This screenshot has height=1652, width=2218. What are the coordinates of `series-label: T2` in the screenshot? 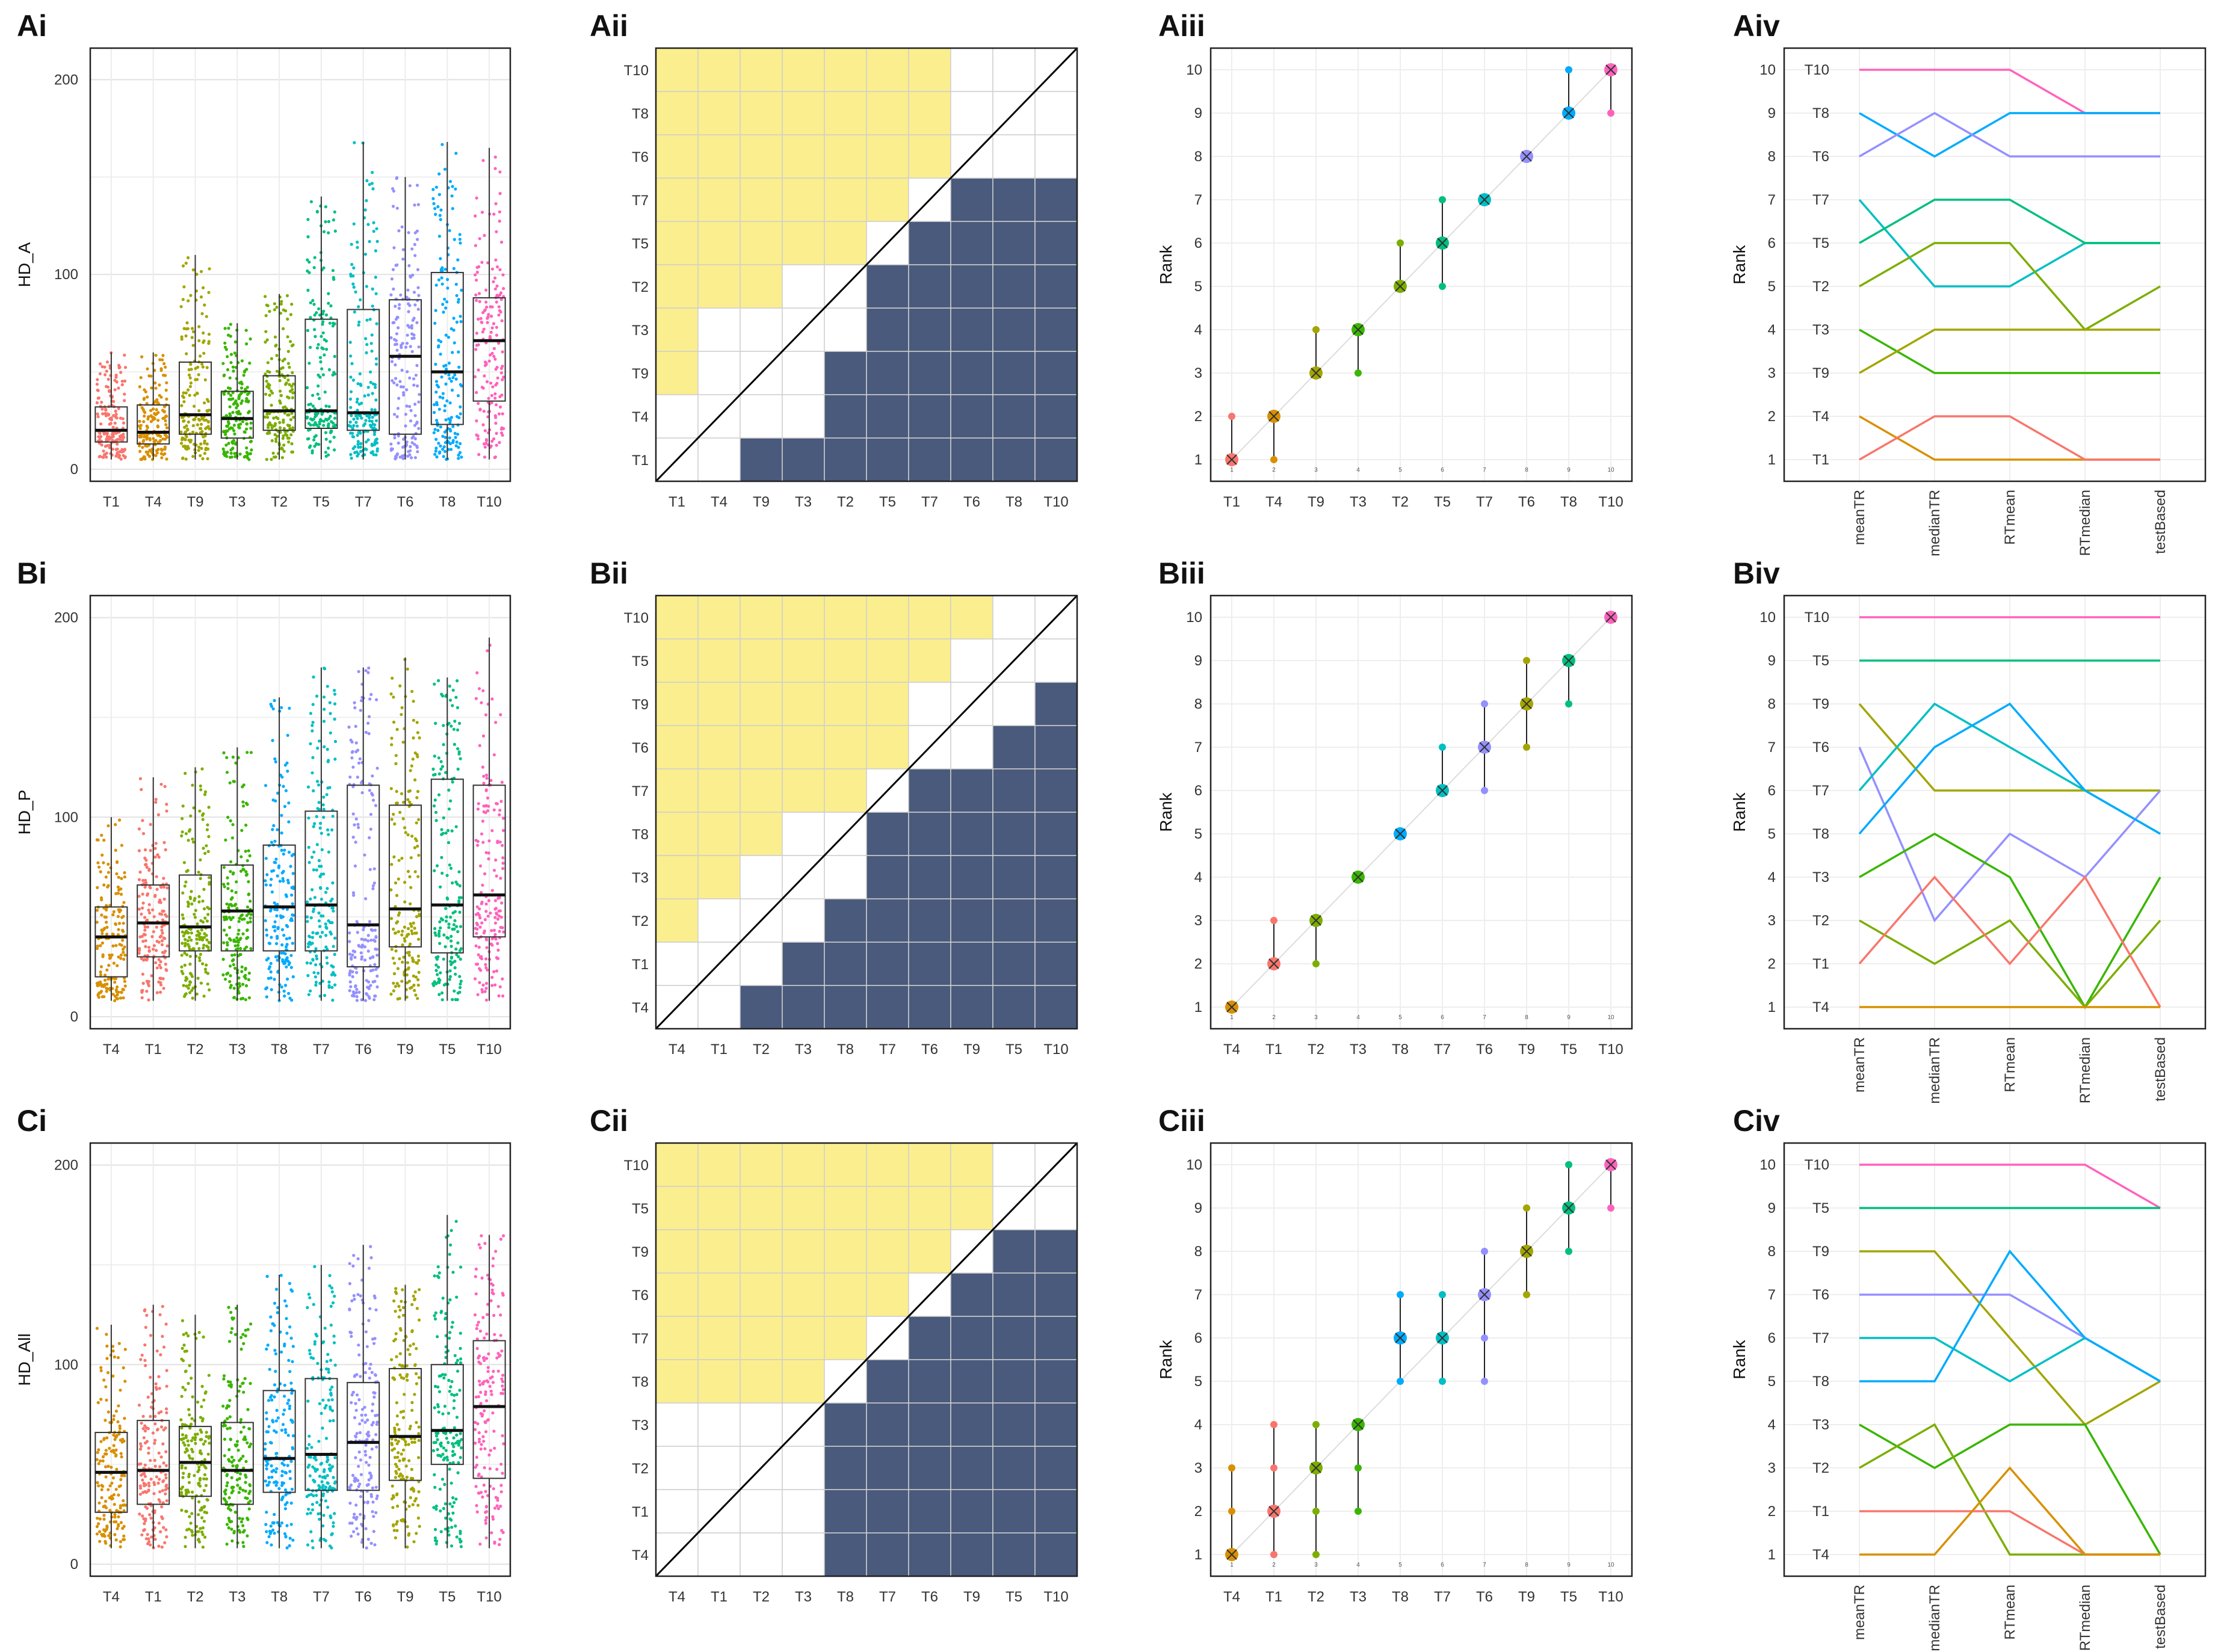 It's located at (1820, 921).